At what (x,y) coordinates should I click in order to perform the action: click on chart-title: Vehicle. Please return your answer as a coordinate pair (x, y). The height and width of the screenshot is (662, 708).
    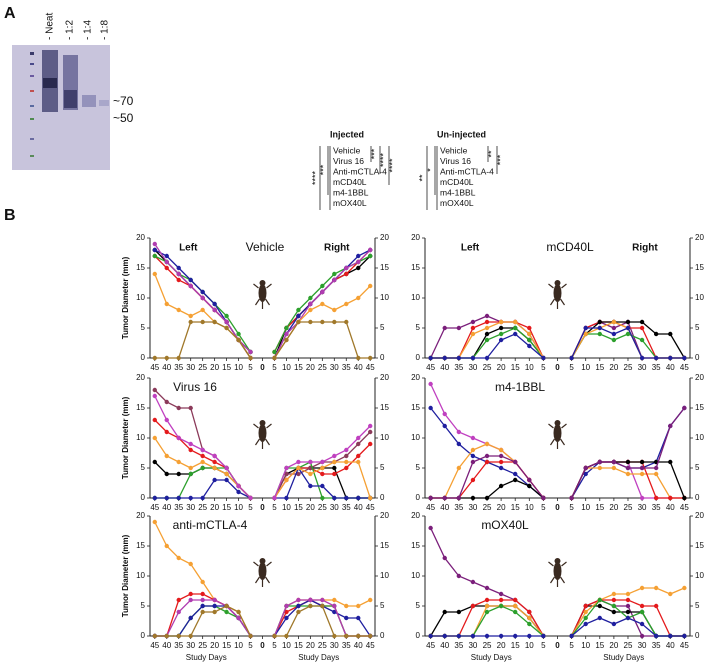
    Looking at the image, I should click on (265, 247).